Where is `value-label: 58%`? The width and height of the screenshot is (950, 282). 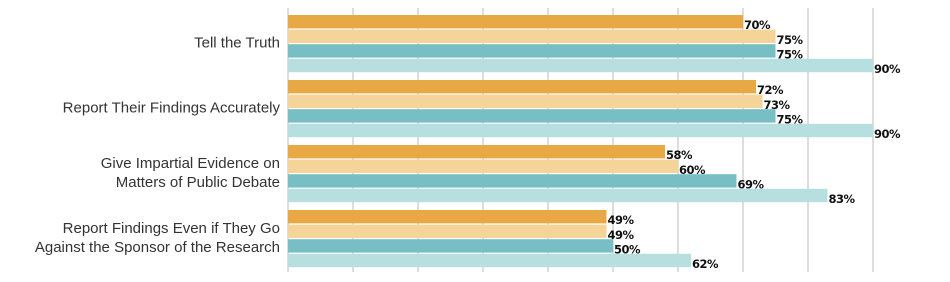 value-label: 58% is located at coordinates (679, 155).